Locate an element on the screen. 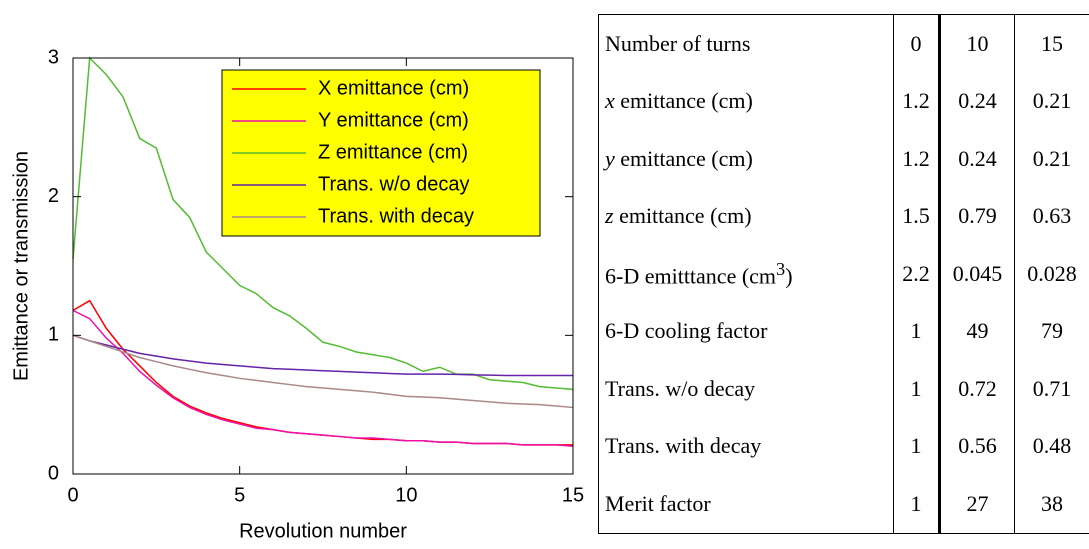 The height and width of the screenshot is (549, 1089). value-cell: 0.71 is located at coordinates (1052, 389).